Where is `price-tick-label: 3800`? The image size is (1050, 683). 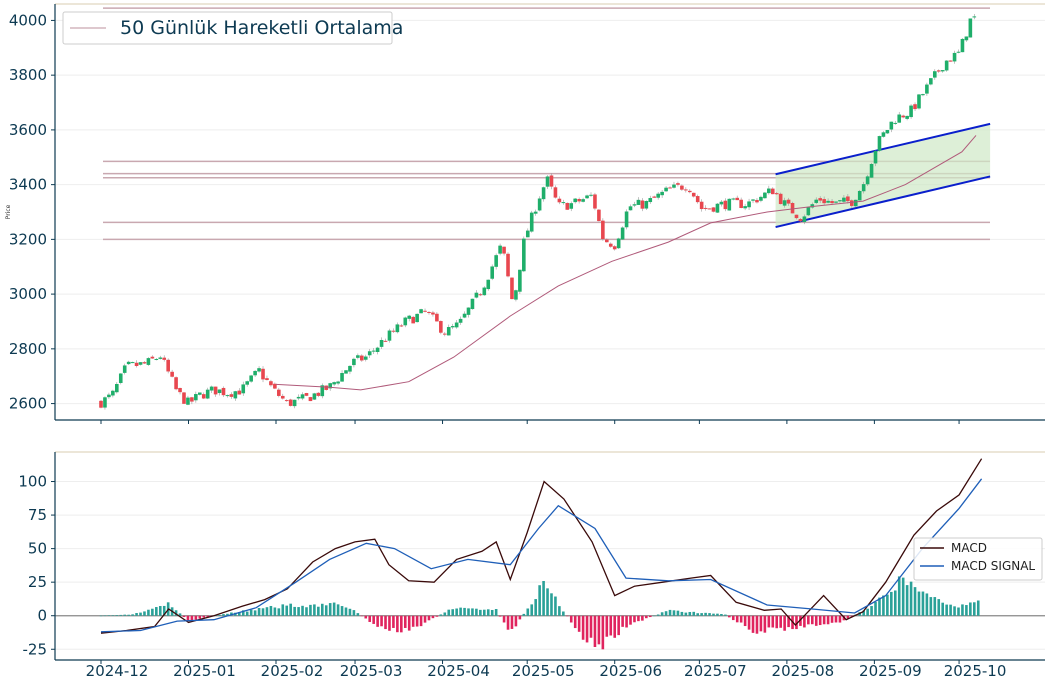 price-tick-label: 3800 is located at coordinates (28, 75).